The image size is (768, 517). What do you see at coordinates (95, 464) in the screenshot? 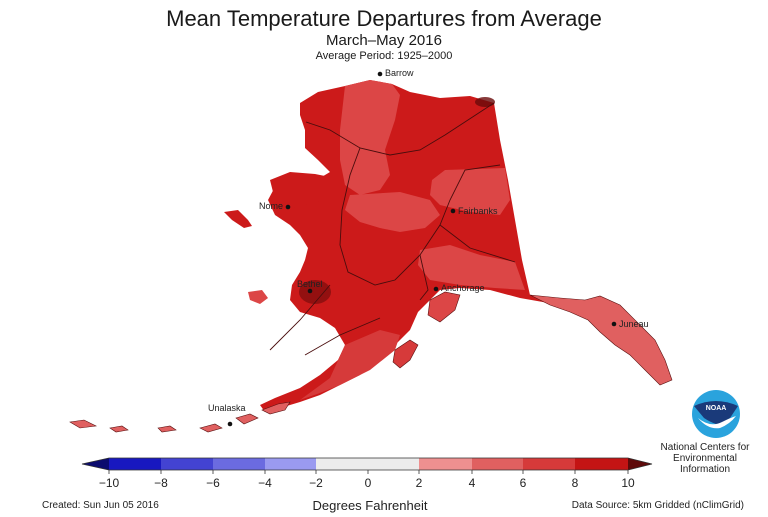
I see `colorbar-min-arrow` at bounding box center [95, 464].